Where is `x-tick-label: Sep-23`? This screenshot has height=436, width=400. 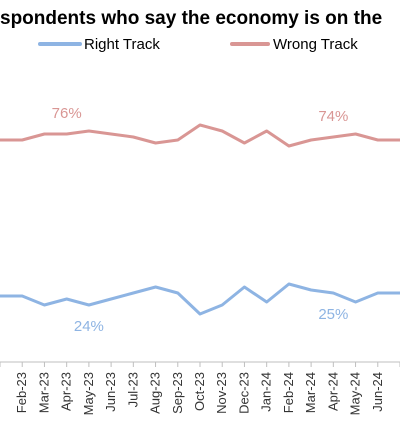 x-tick-label: Sep-23 is located at coordinates (177, 393).